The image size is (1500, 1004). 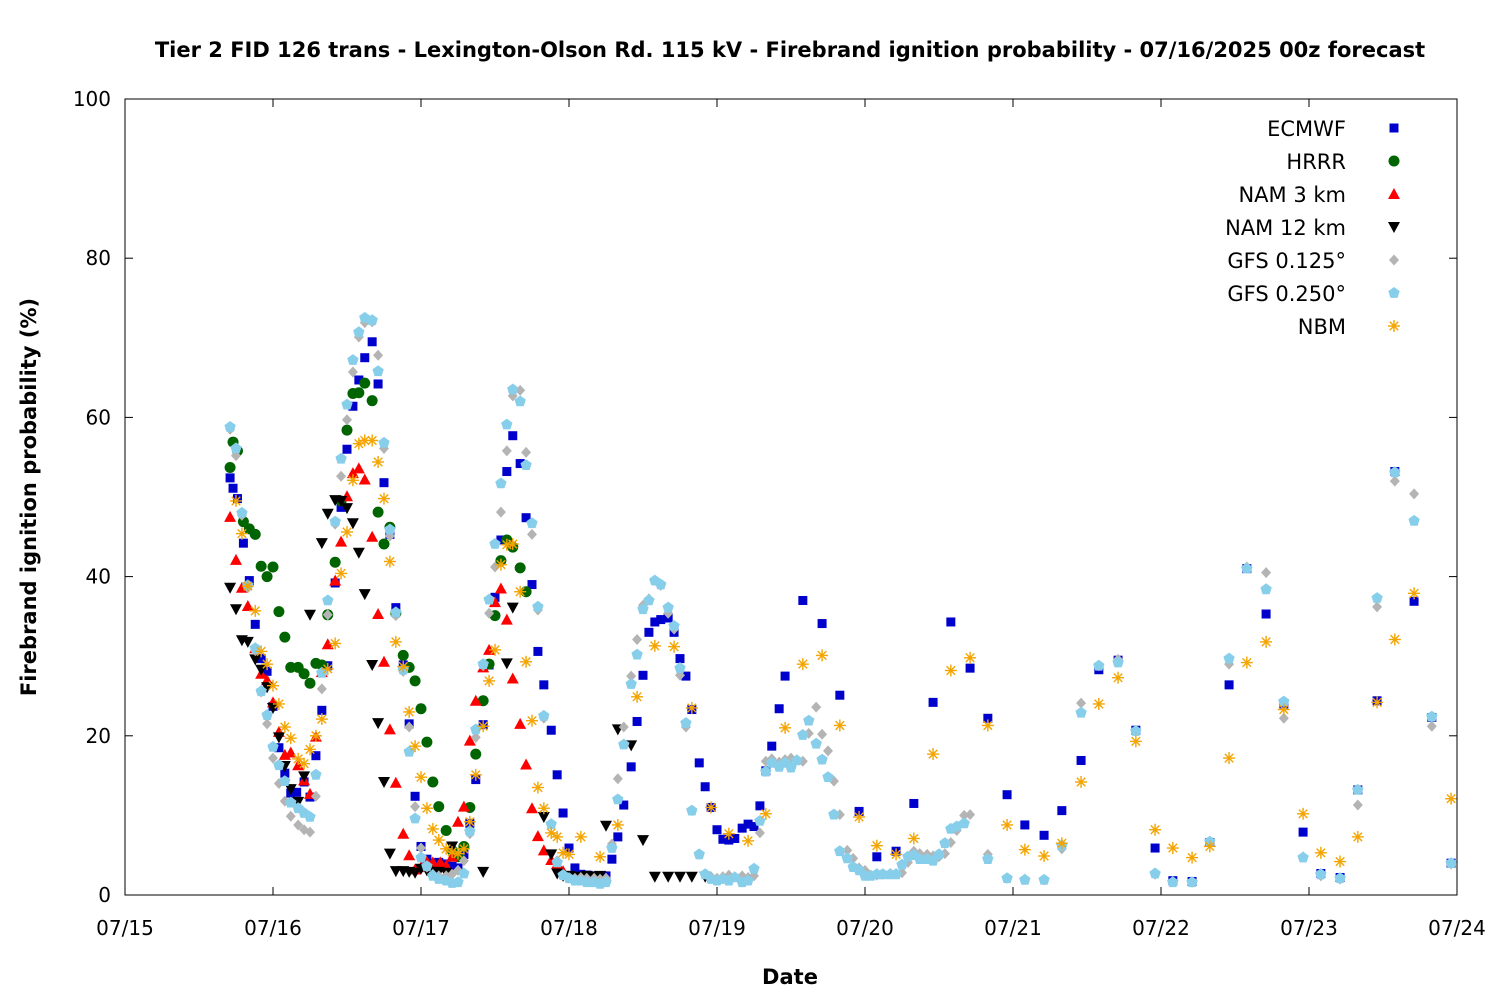 I want to click on x-tick-label: 07/22, so click(x=1161, y=928).